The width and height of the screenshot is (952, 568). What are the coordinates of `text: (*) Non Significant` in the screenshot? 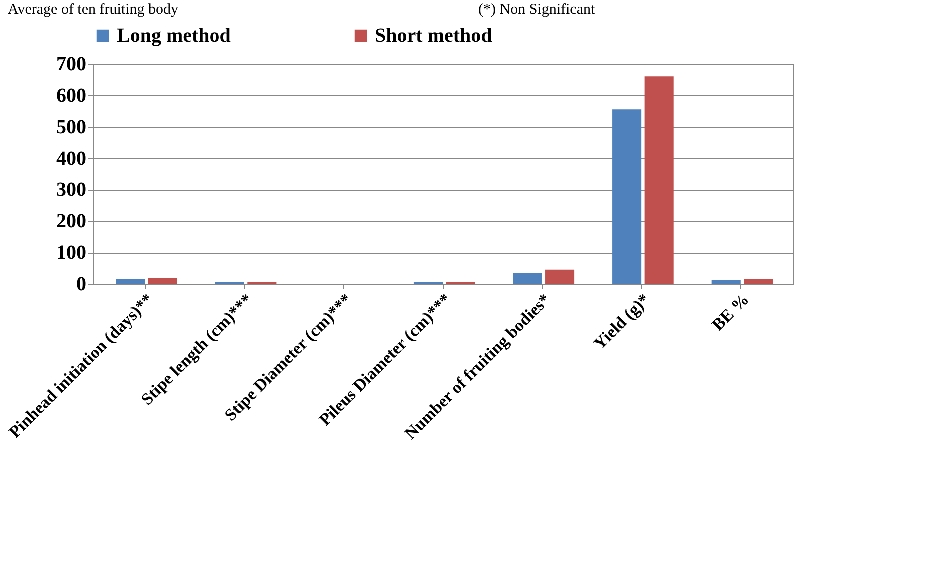 It's located at (537, 10).